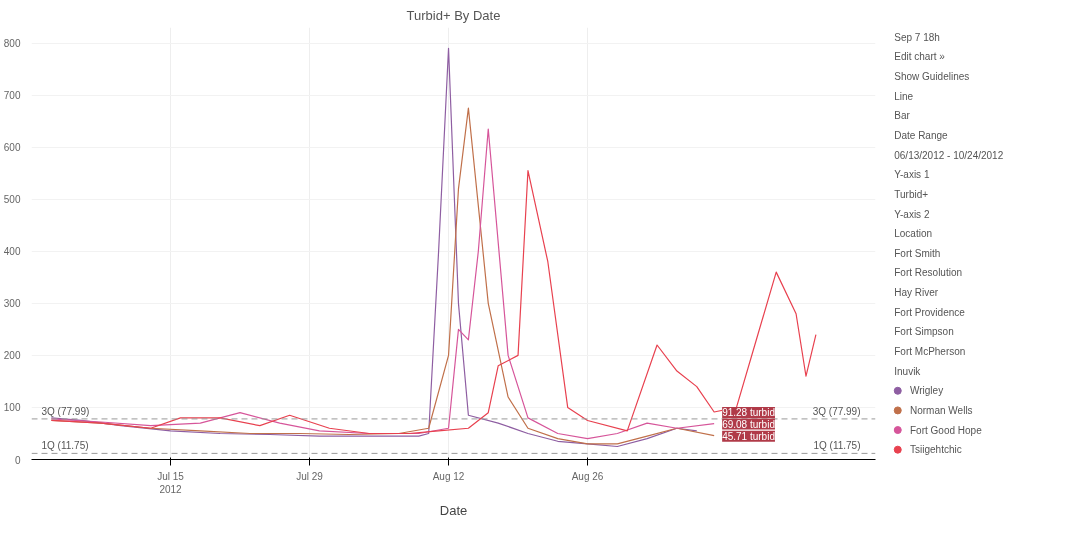 This screenshot has height=539, width=1072. I want to click on y-tick-label: 300, so click(12, 304).